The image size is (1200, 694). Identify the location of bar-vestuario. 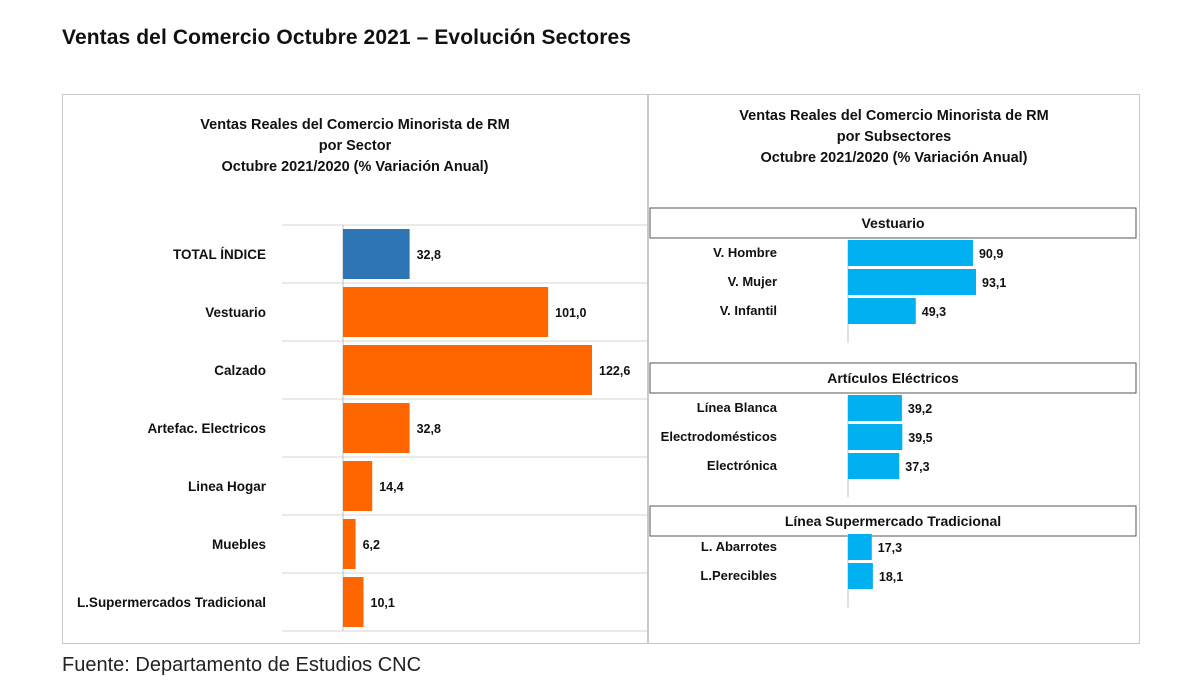
(446, 312).